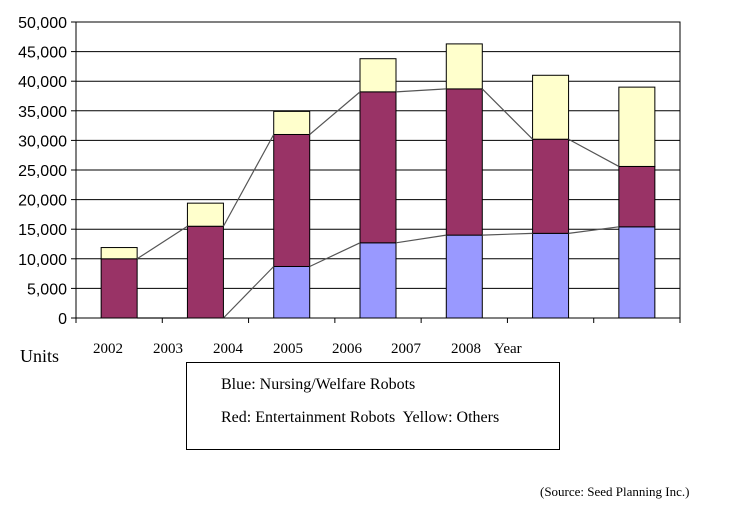  What do you see at coordinates (466, 349) in the screenshot?
I see `x-tick-label: 2008` at bounding box center [466, 349].